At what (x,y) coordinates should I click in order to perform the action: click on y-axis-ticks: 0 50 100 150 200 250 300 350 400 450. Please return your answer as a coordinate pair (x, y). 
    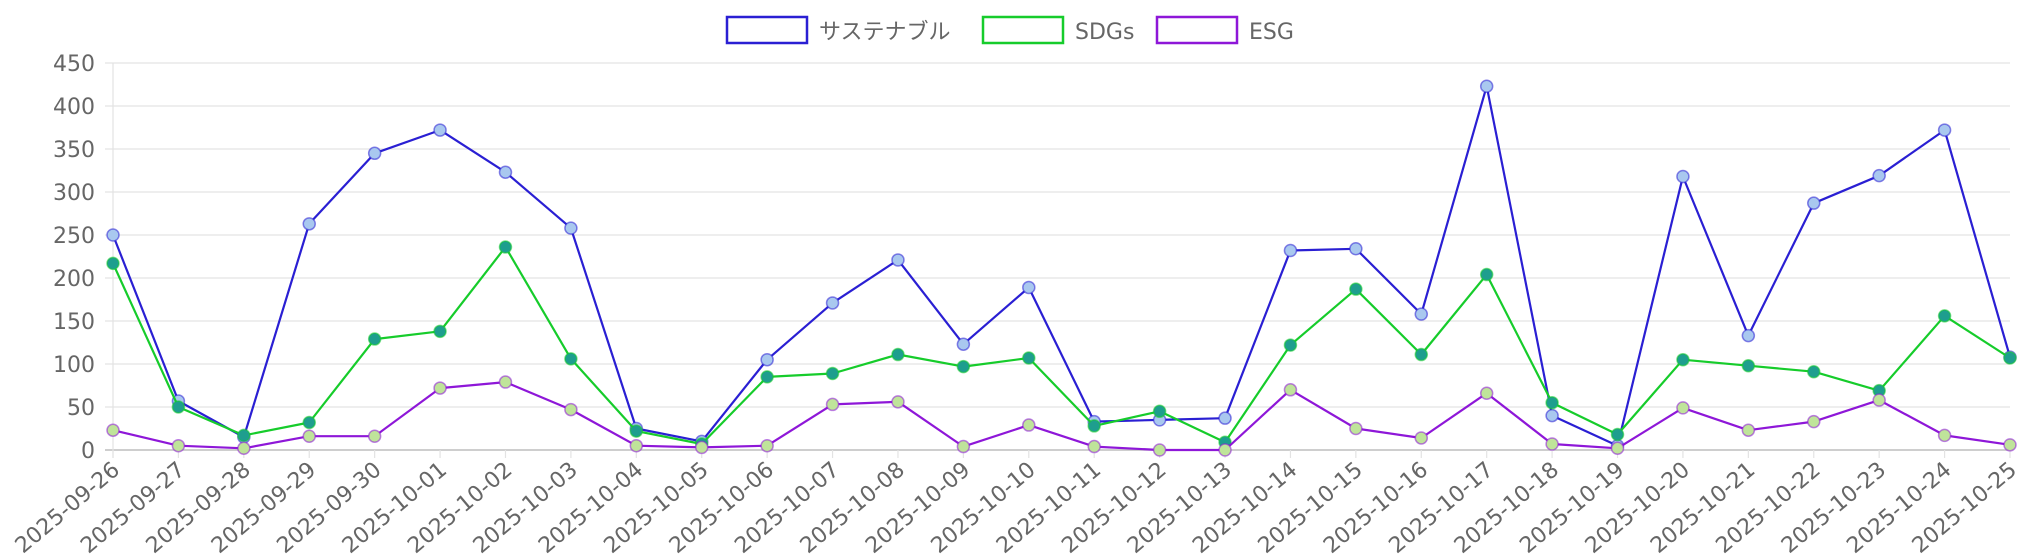
    Looking at the image, I should click on (74, 258).